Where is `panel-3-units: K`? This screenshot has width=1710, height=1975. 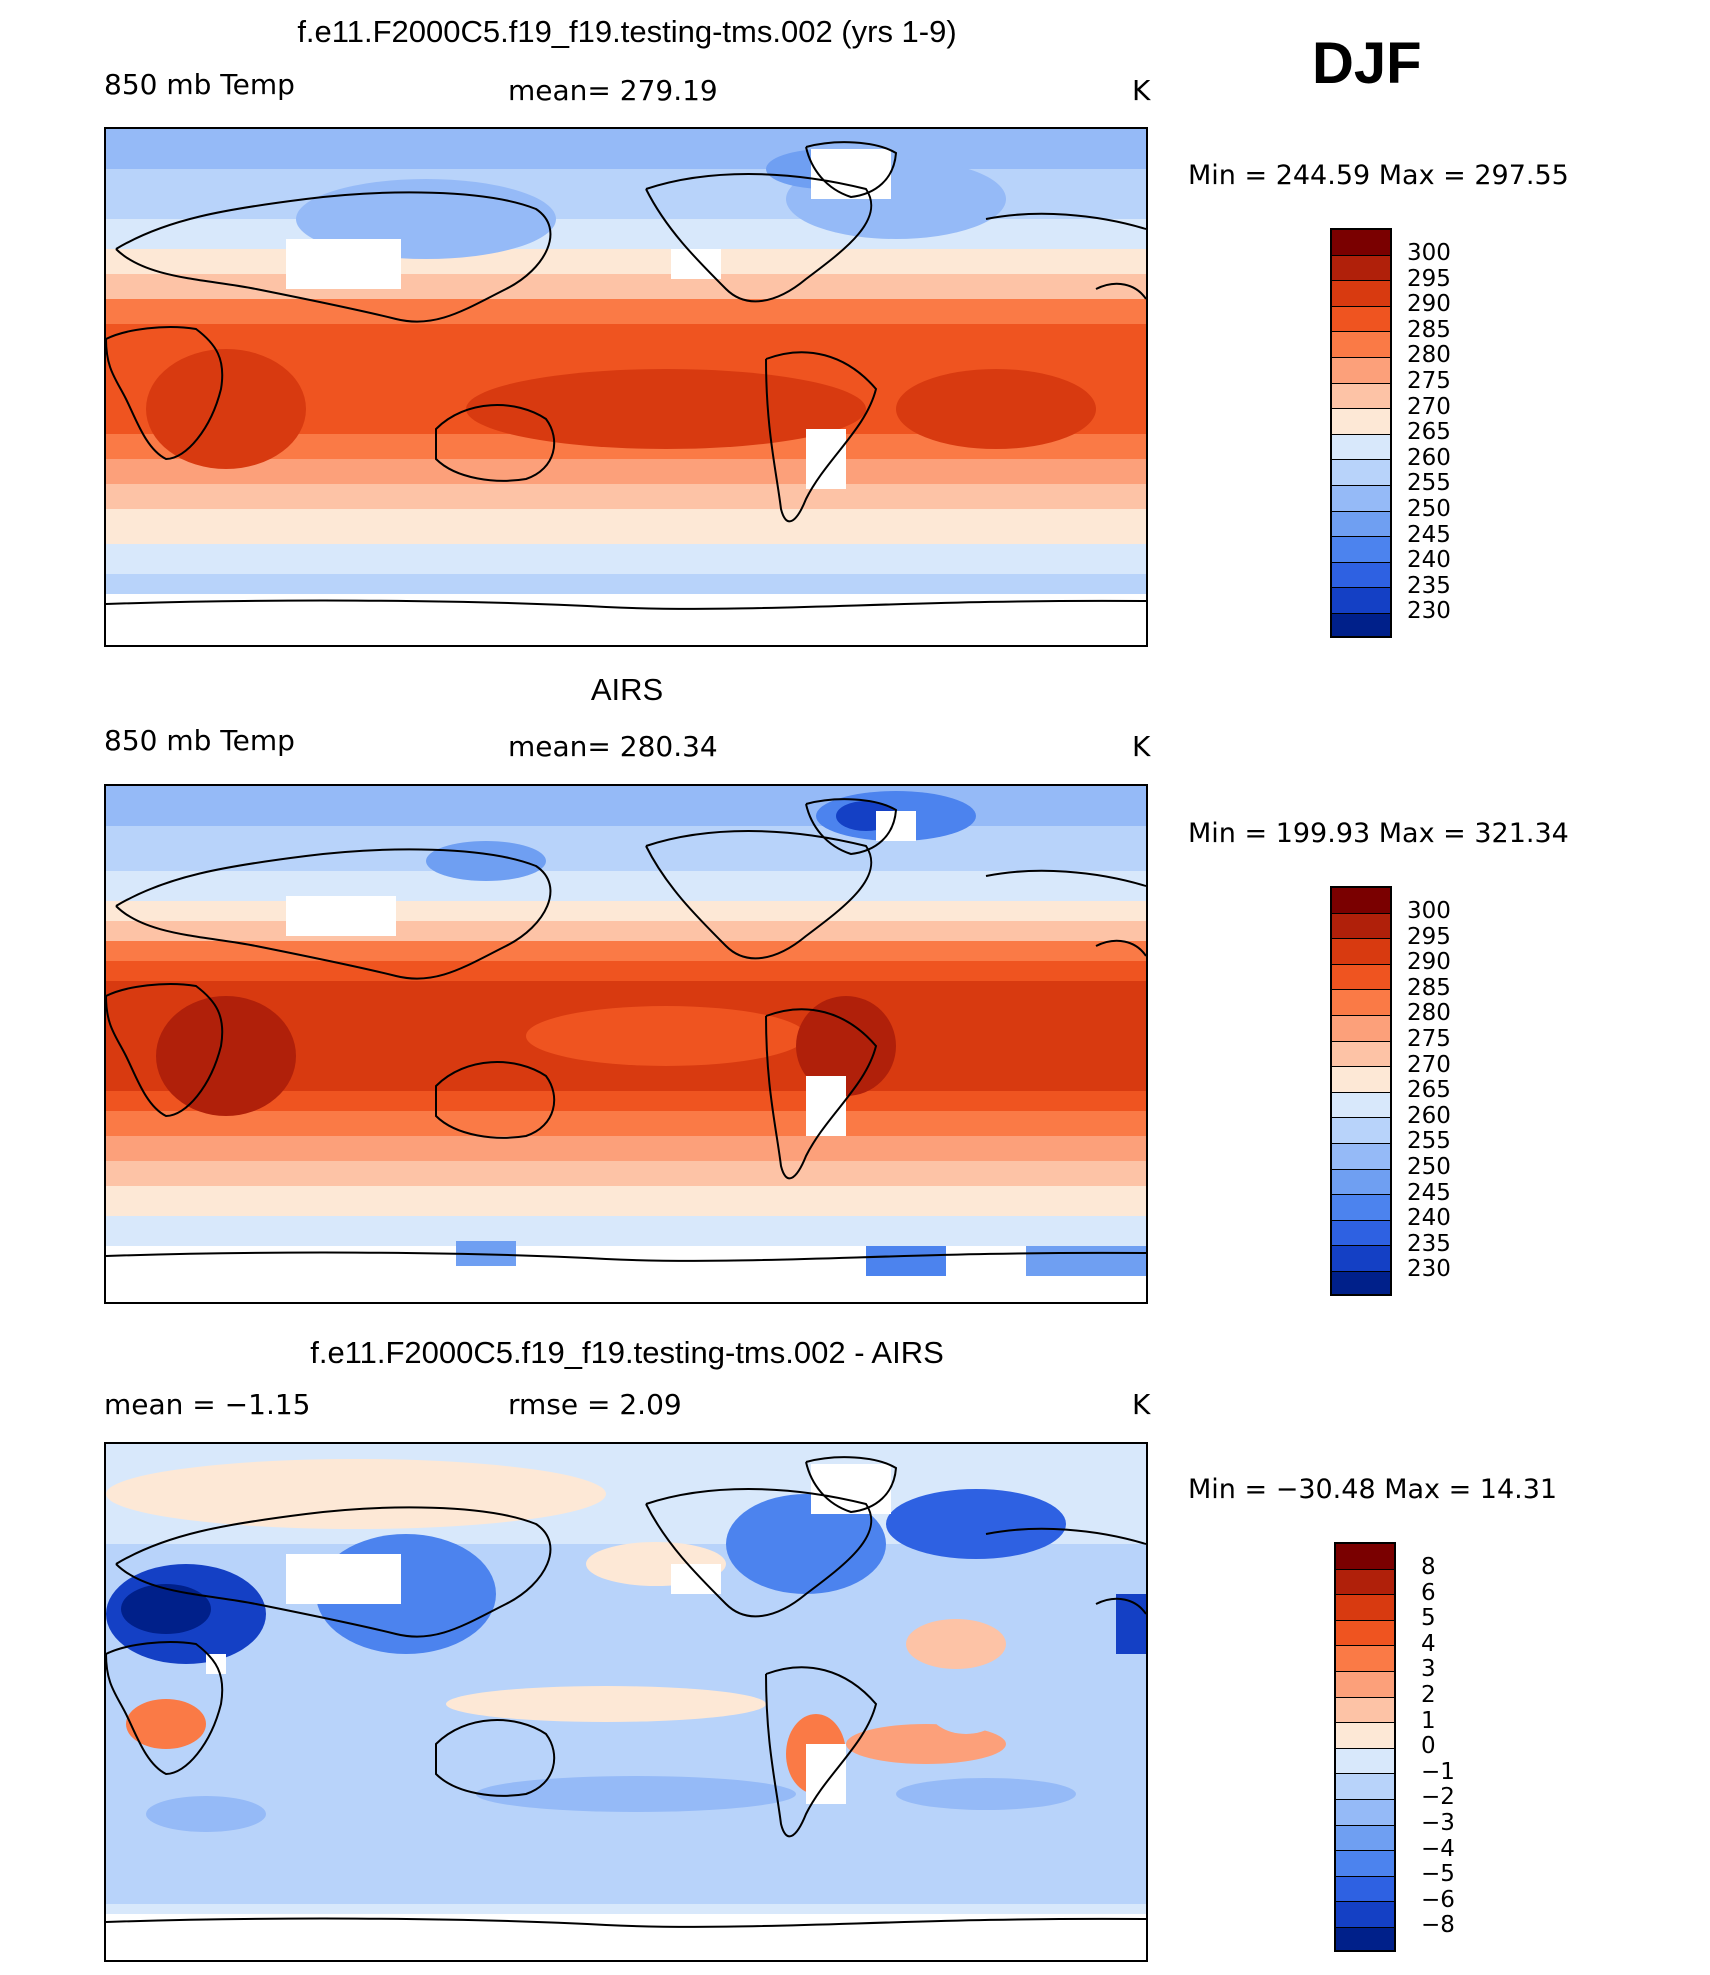
panel-3-units: K is located at coordinates (1141, 1404).